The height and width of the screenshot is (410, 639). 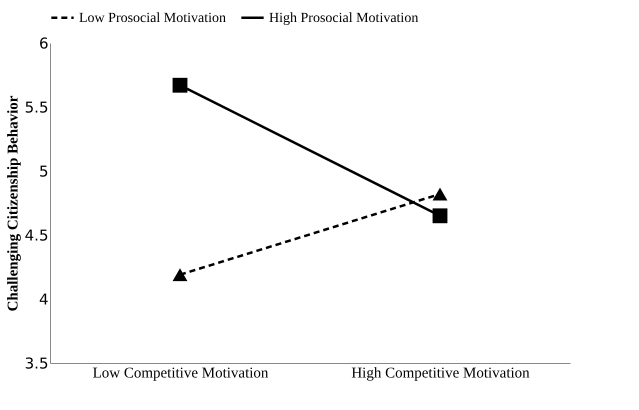 What do you see at coordinates (180, 374) in the screenshot?
I see `x-tick-label: Low Competitive Motivation` at bounding box center [180, 374].